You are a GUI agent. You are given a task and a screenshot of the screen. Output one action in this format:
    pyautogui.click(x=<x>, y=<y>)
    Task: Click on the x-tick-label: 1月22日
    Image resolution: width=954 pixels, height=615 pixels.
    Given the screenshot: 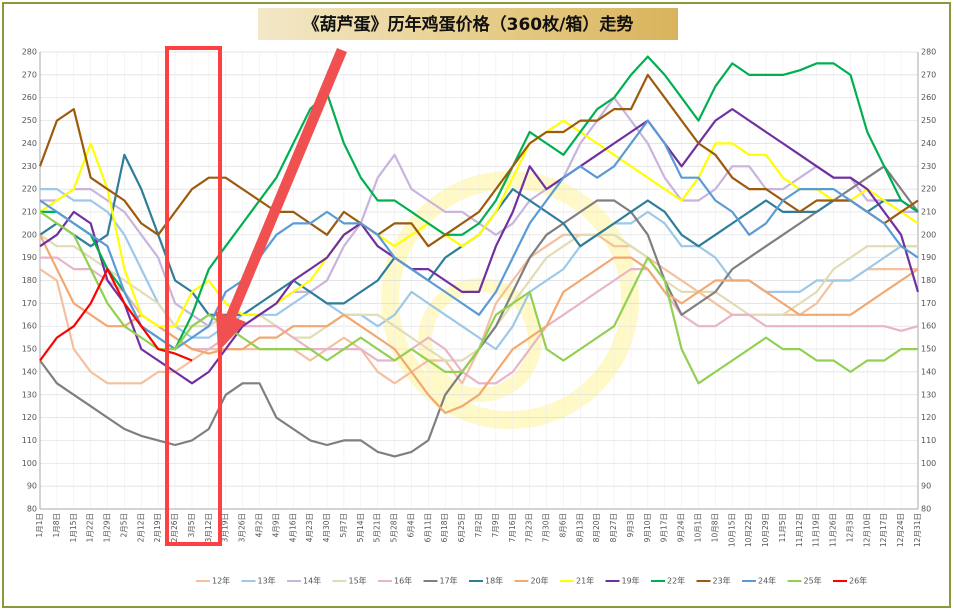 What is the action you would take?
    pyautogui.click(x=90, y=527)
    